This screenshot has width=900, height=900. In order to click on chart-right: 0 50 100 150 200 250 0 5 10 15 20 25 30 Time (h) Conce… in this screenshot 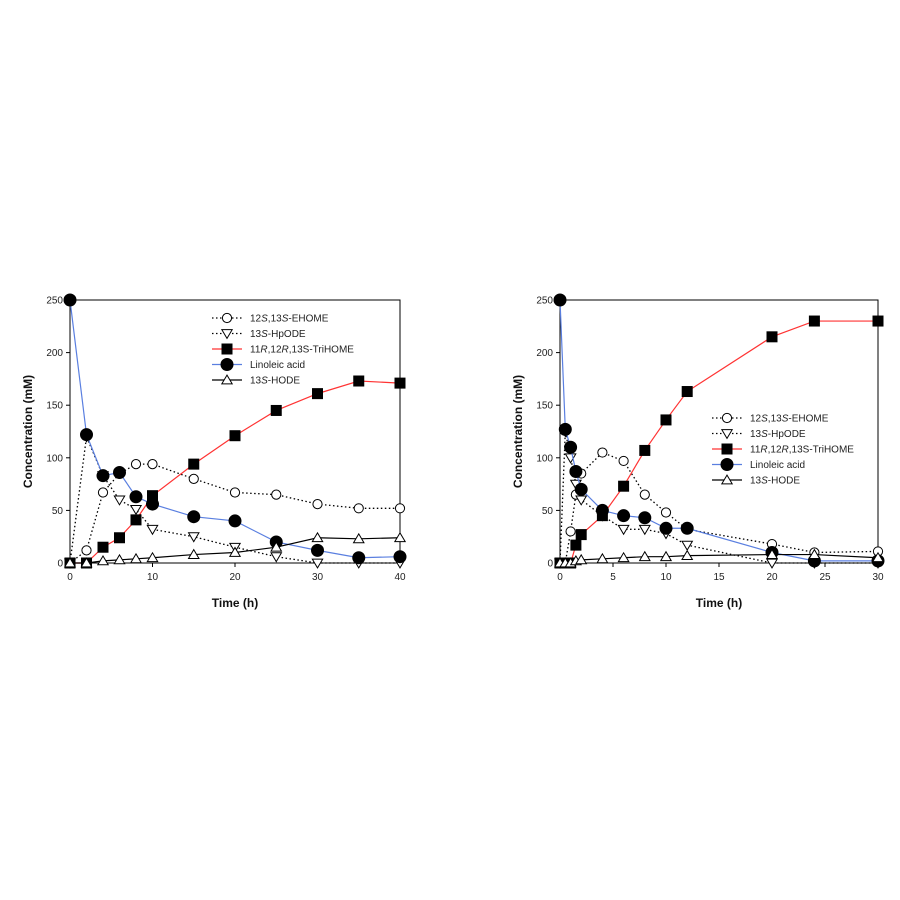, I will do `click(698, 451)`.